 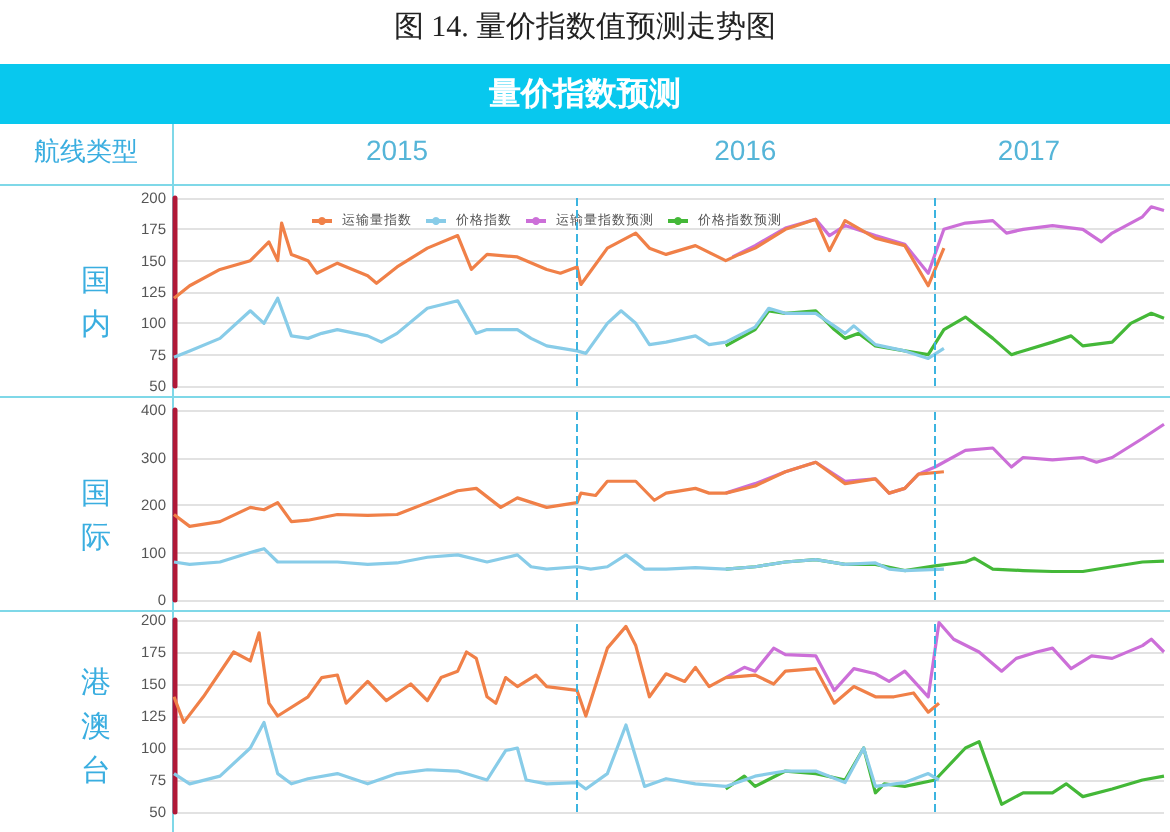 What do you see at coordinates (96, 726) in the screenshot?
I see `text: 港澳台` at bounding box center [96, 726].